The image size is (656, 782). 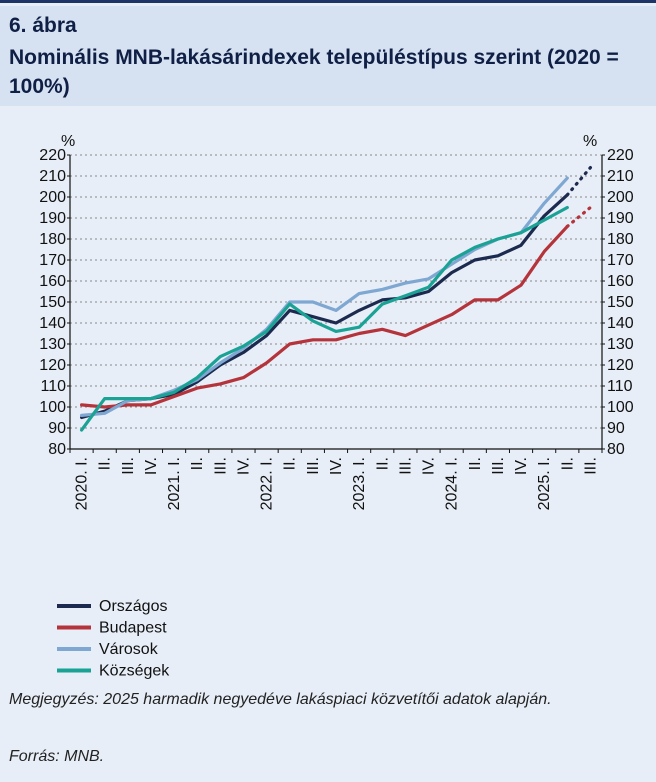 What do you see at coordinates (52, 407) in the screenshot?
I see `y-tick-label-left: 100` at bounding box center [52, 407].